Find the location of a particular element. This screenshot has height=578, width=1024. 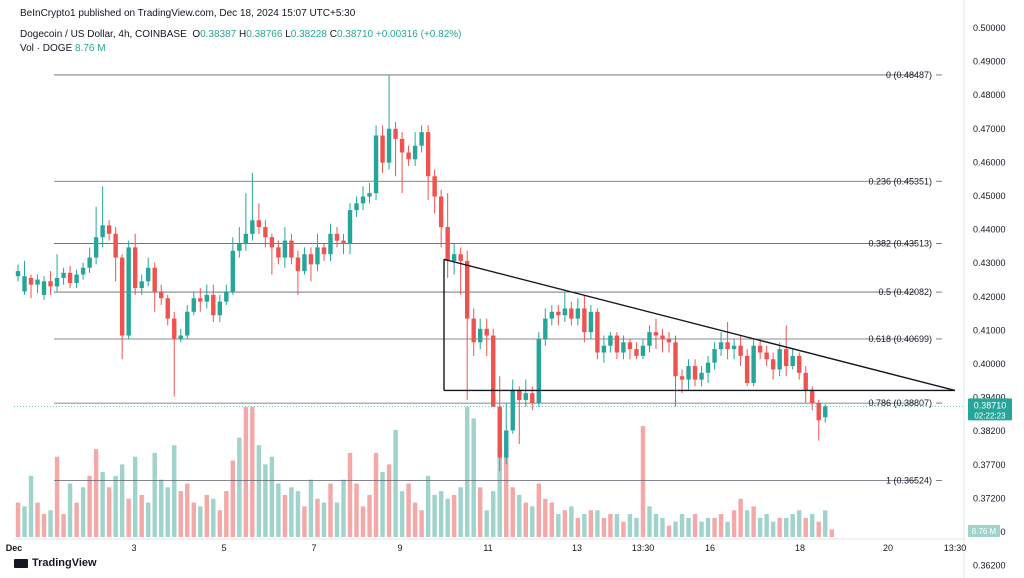

trendline-descending-resistance is located at coordinates (699, 325).